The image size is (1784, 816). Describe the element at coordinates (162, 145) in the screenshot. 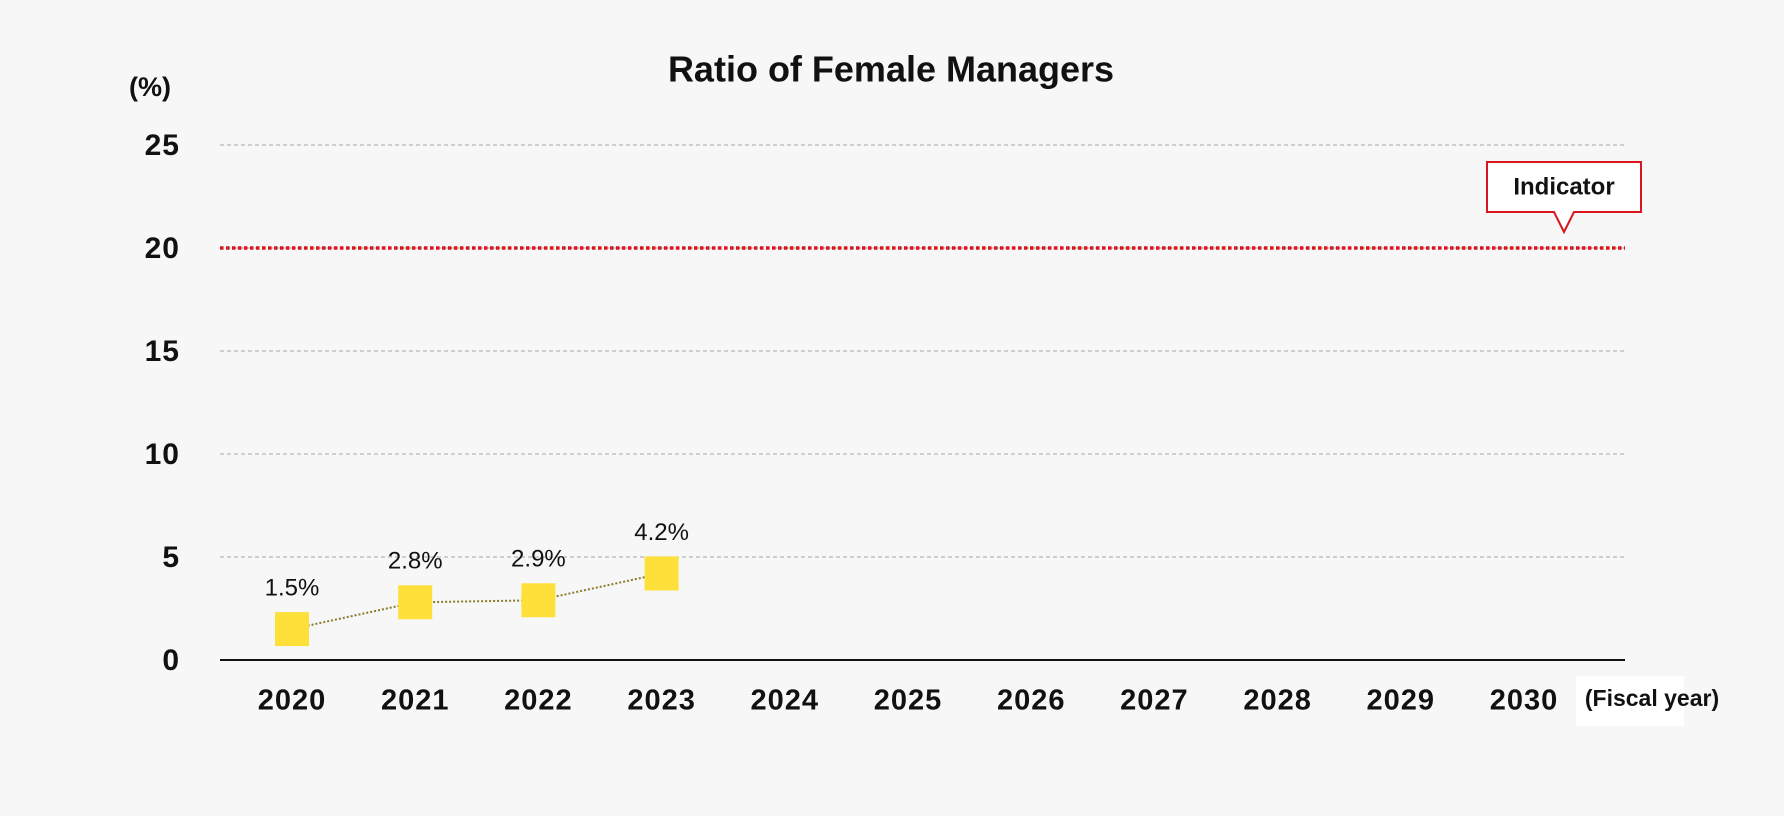

I see `y-tick-label: 25` at that location.